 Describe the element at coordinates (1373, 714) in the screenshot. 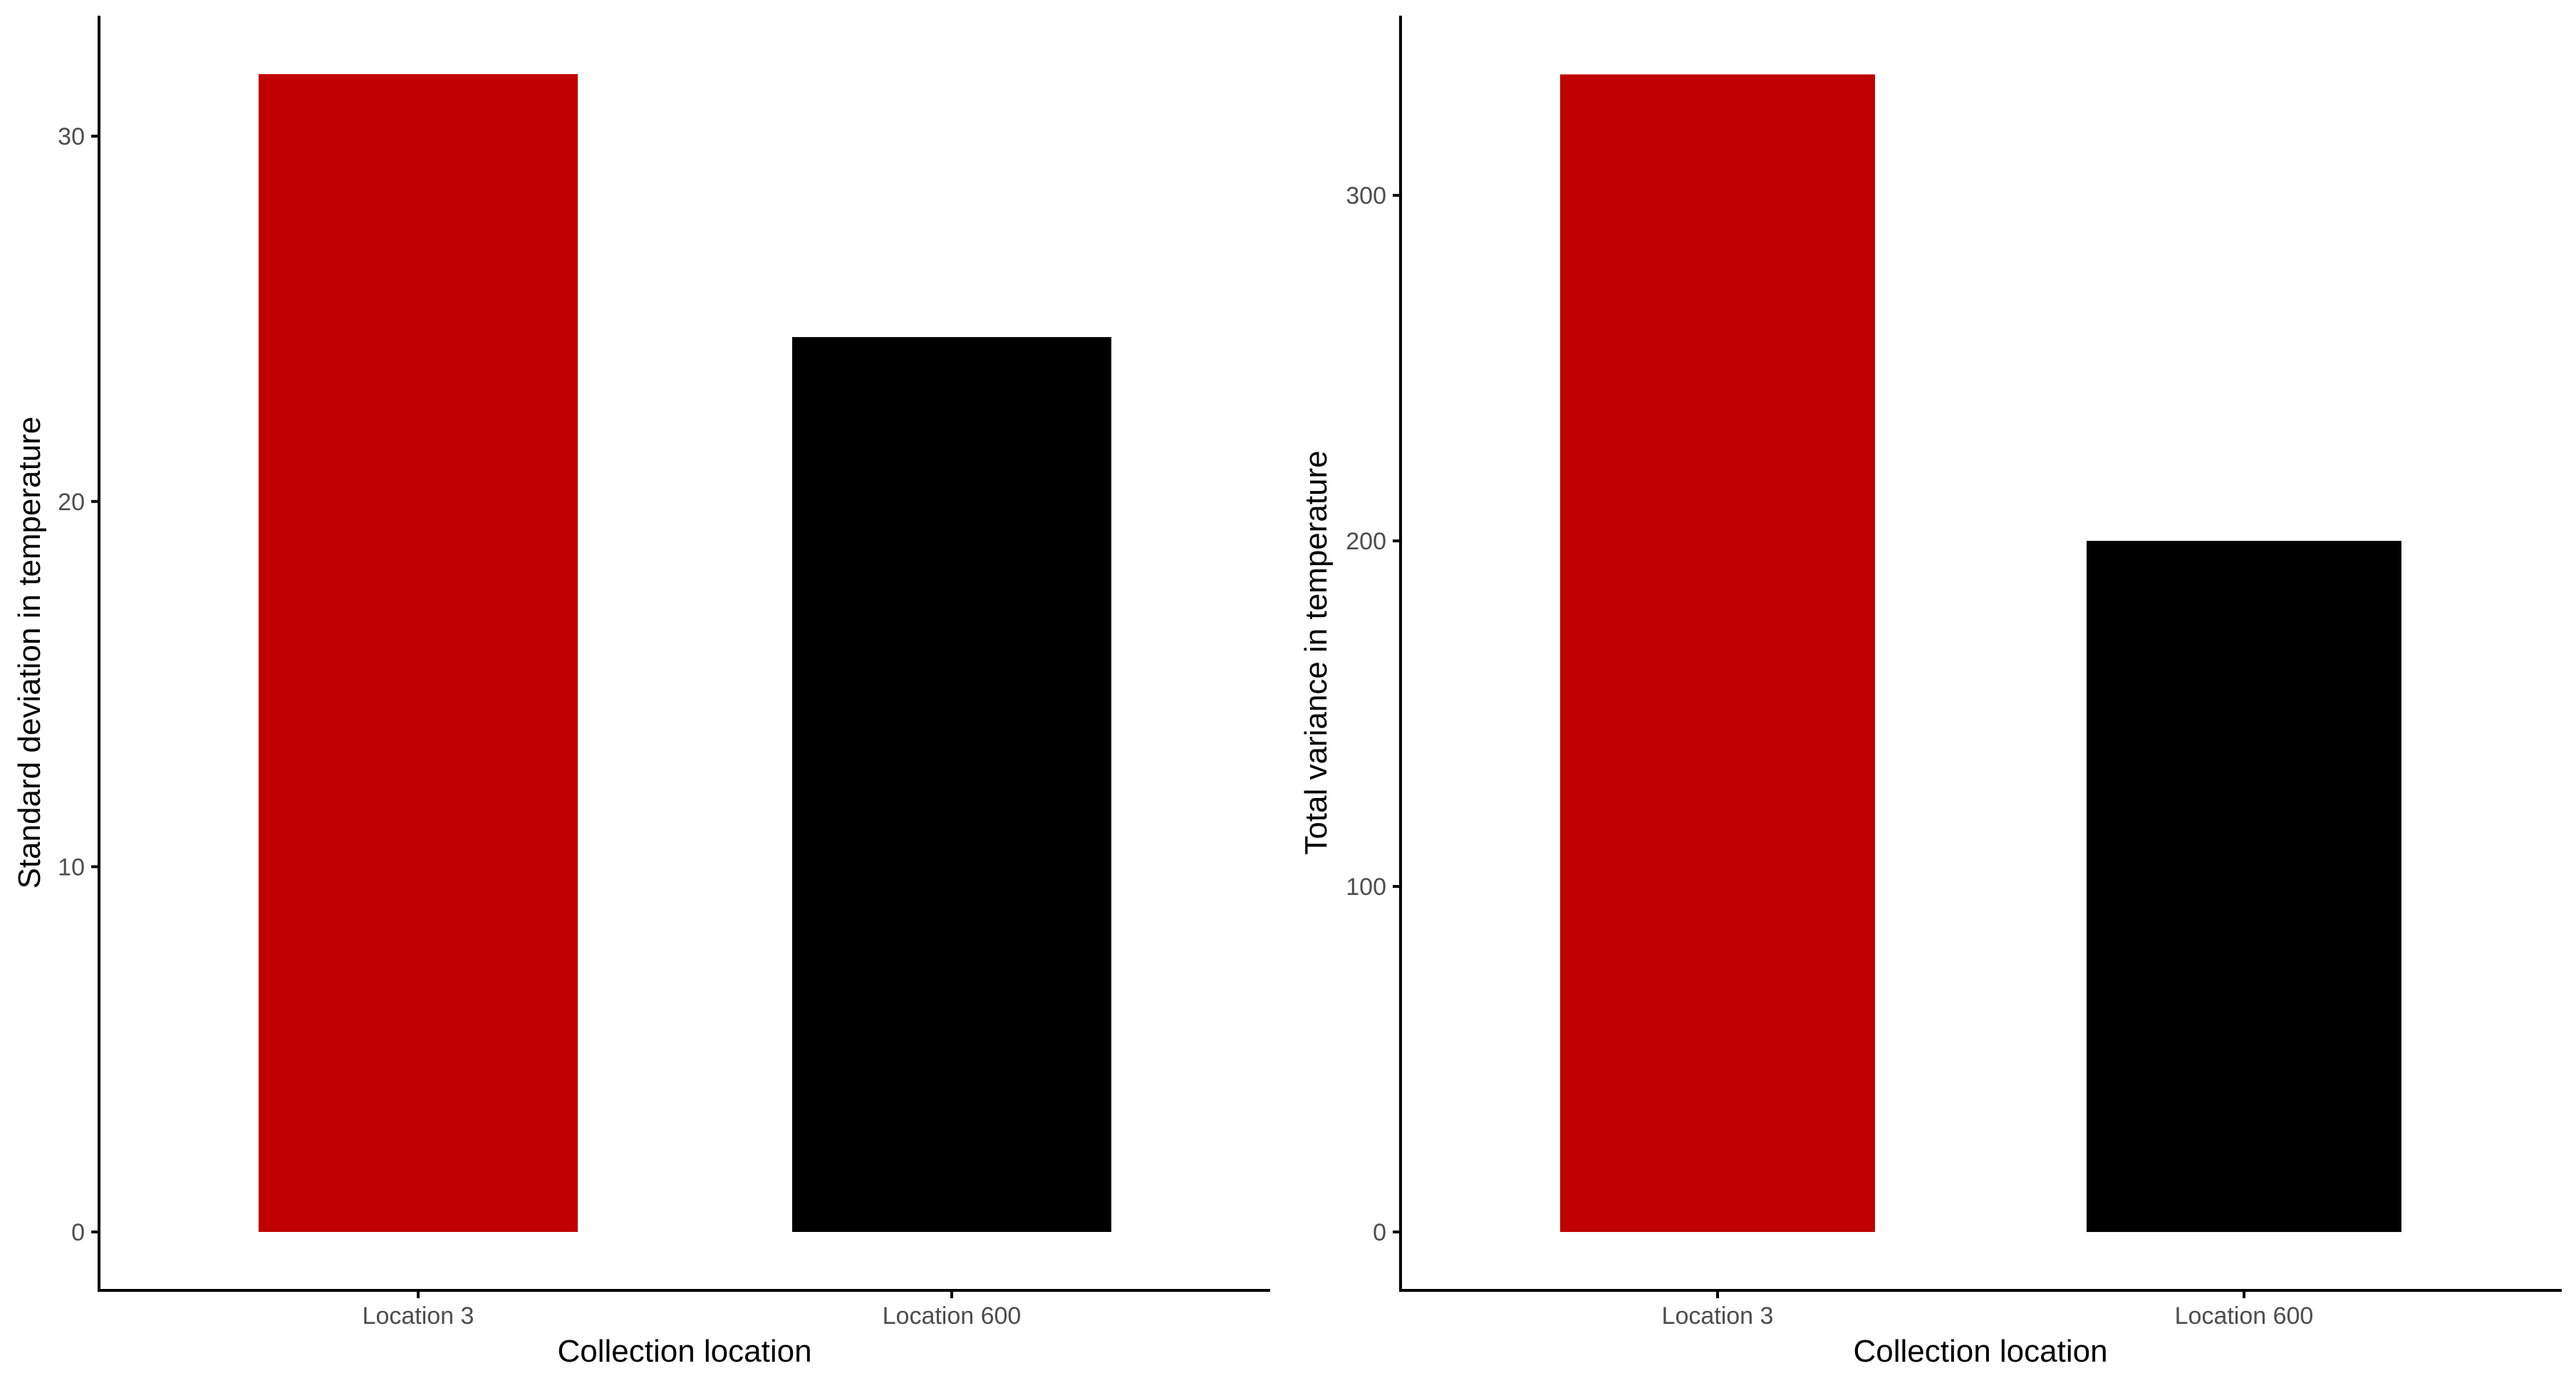

I see `right-y-ticks: 0 100 200 300` at that location.